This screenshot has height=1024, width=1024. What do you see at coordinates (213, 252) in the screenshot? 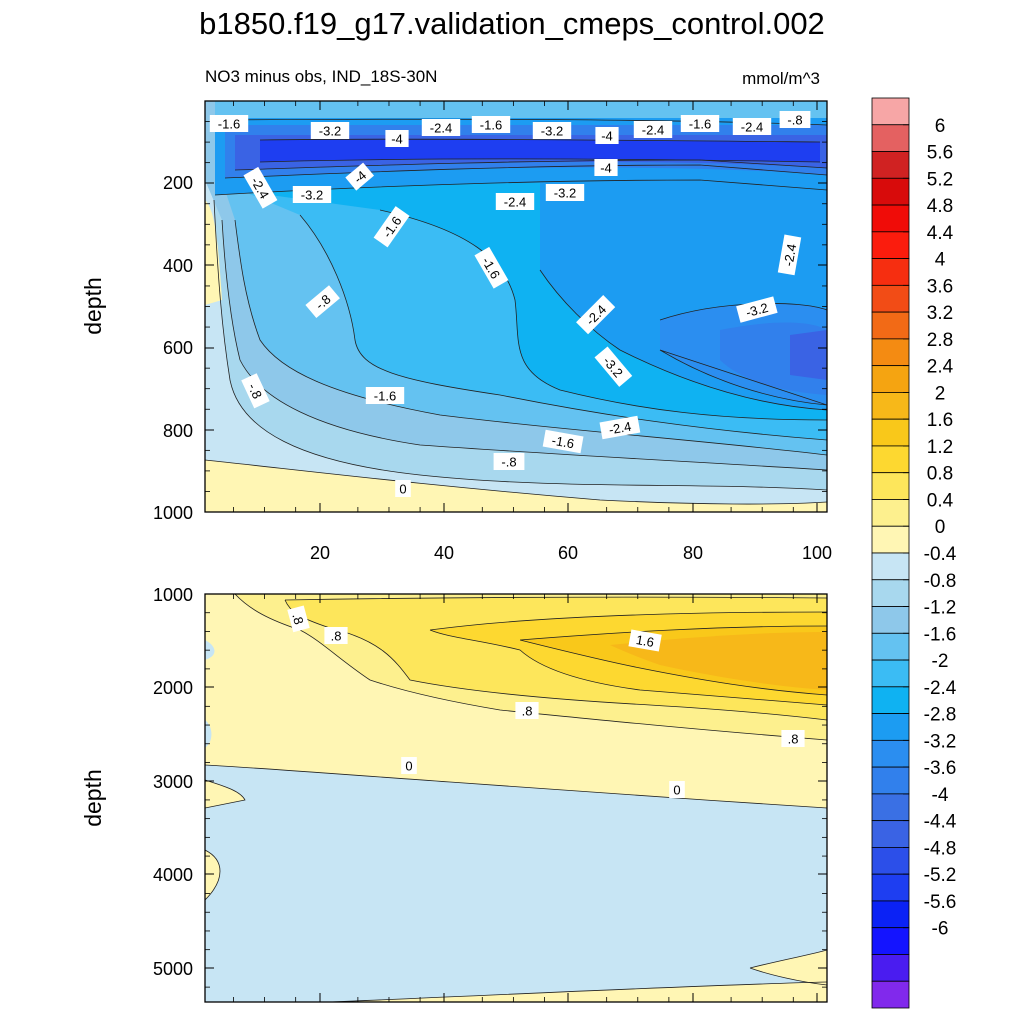
I see `top-band-pos-left` at bounding box center [213, 252].